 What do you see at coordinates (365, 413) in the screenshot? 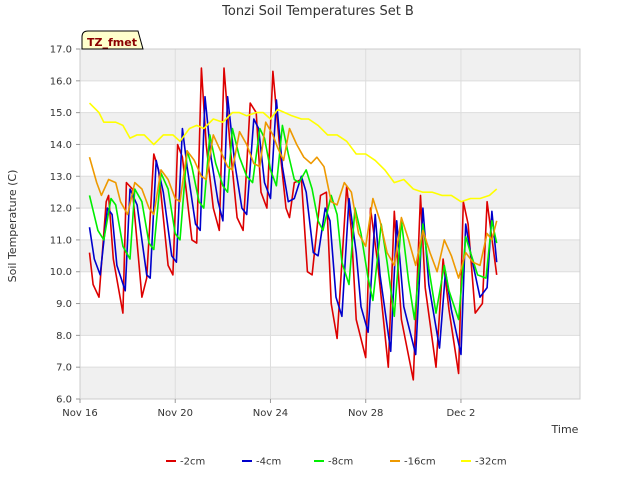
I see `x-tick-label: Nov 28` at bounding box center [365, 413].